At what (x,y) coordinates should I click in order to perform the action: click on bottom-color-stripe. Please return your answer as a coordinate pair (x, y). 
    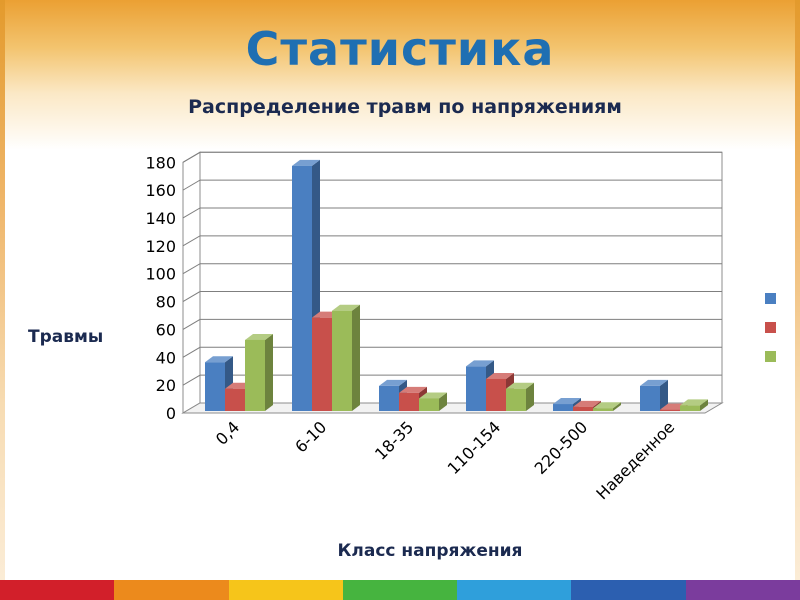
    Looking at the image, I should click on (400, 590).